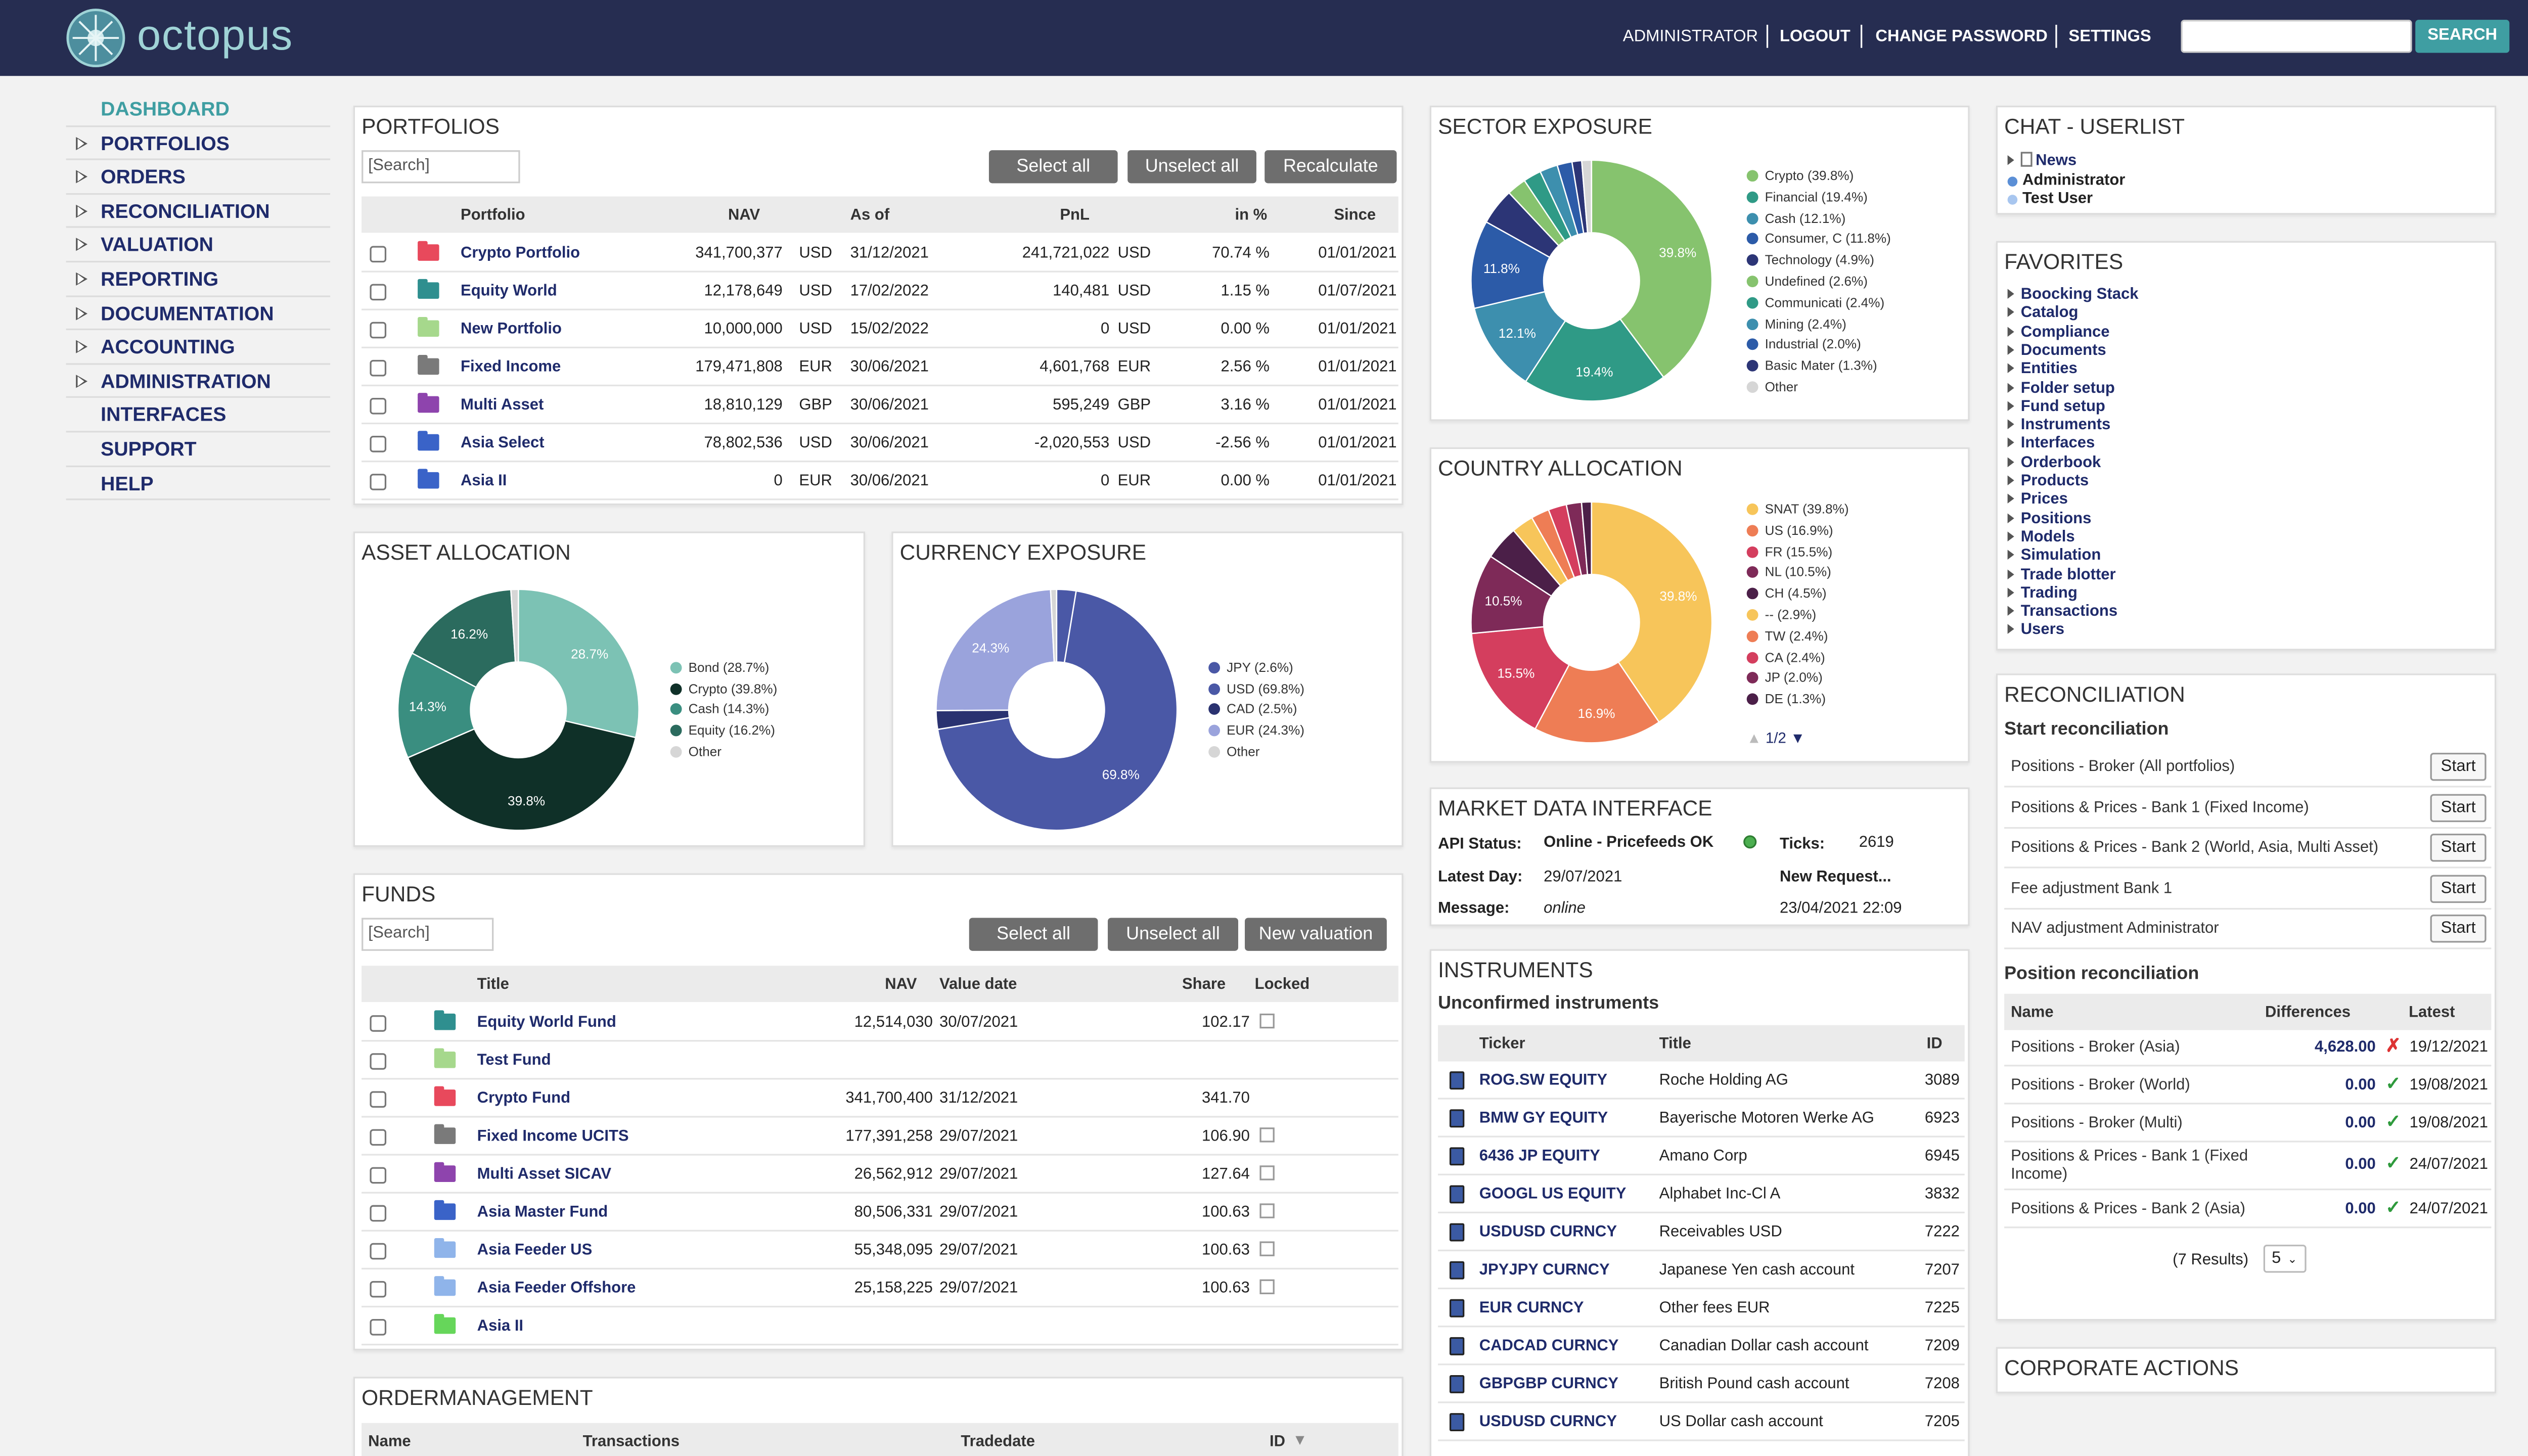  Describe the element at coordinates (880, 1099) in the screenshot. I see `table-row: Crypto Fund 341,700,400 31/12/2021 341.70` at that location.